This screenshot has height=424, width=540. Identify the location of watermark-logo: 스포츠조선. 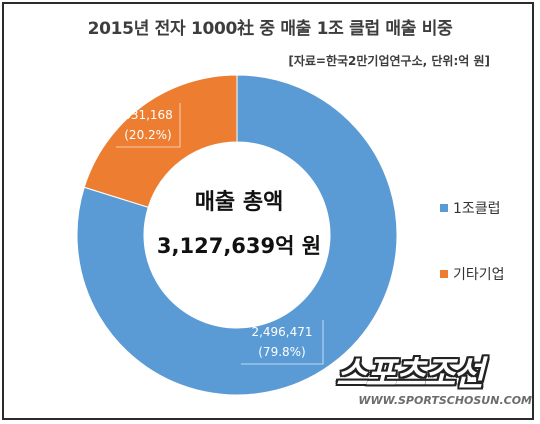
(410, 374).